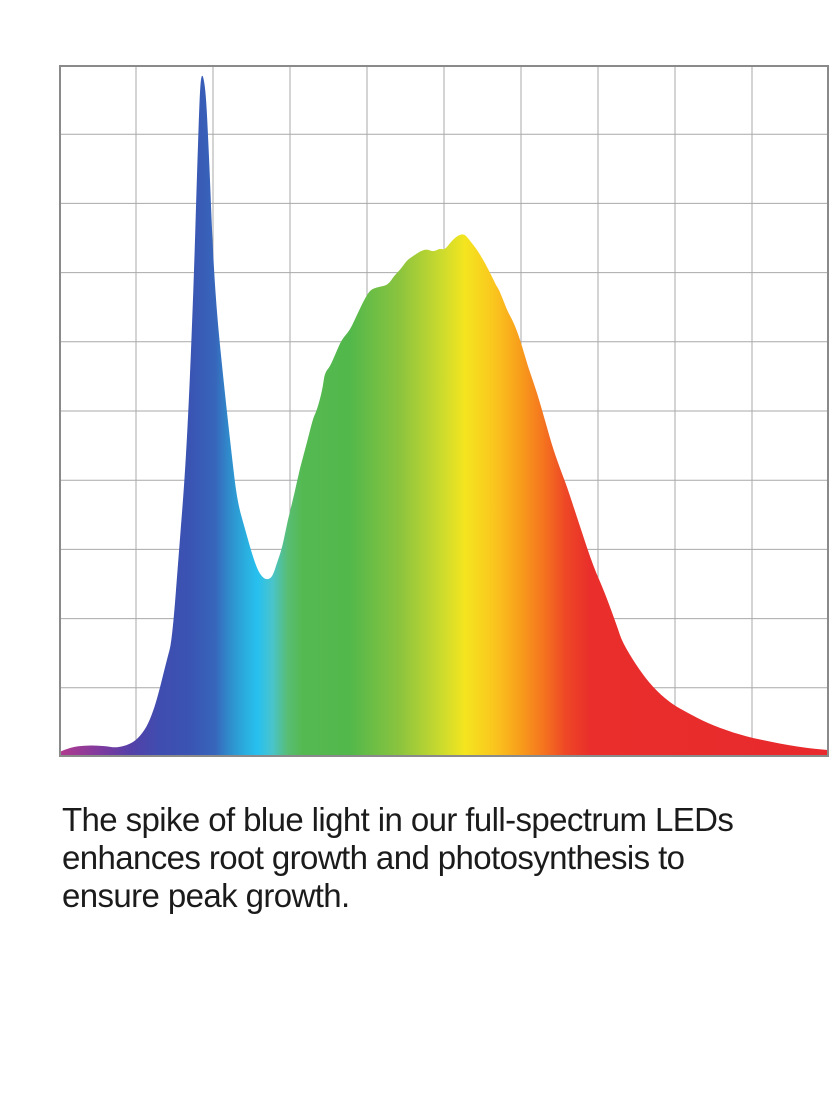  What do you see at coordinates (206, 895) in the screenshot?
I see `caption-line: ensure peak growth.` at bounding box center [206, 895].